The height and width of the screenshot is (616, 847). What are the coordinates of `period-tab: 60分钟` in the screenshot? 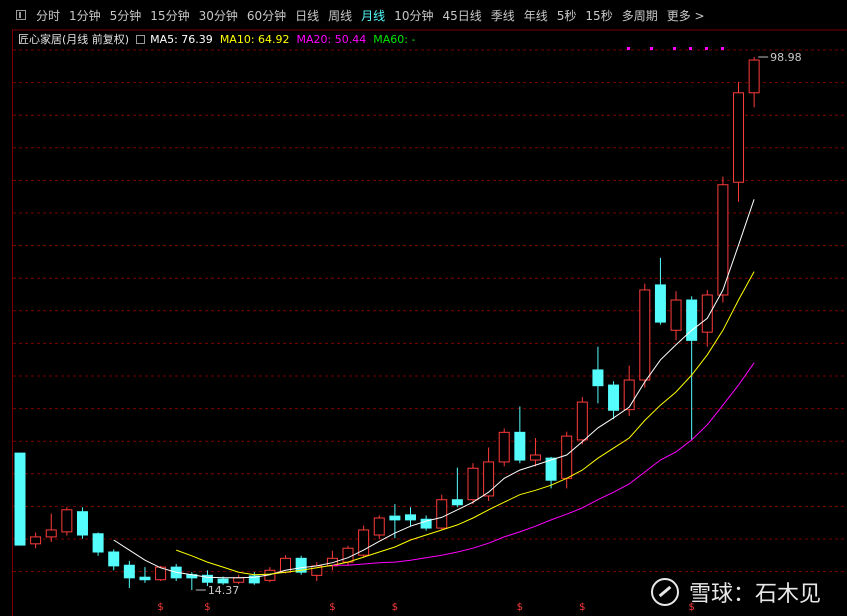 It's located at (266, 15).